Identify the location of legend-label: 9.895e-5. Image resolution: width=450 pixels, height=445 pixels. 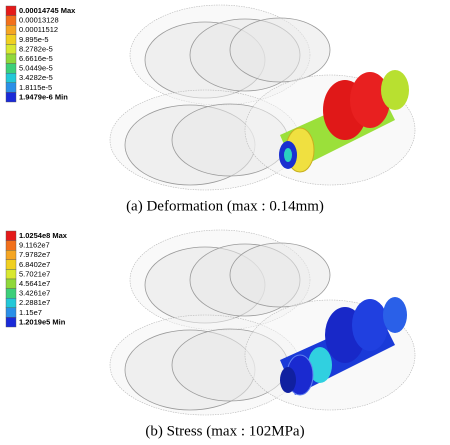
(34, 39).